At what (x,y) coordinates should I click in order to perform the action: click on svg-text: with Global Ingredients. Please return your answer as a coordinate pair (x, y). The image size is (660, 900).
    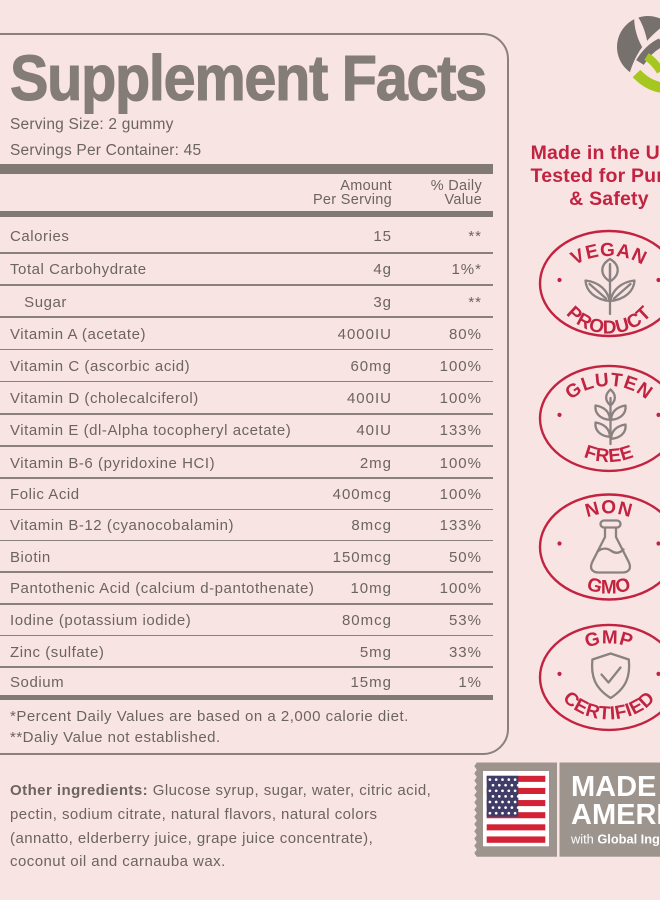
    Looking at the image, I should click on (615, 839).